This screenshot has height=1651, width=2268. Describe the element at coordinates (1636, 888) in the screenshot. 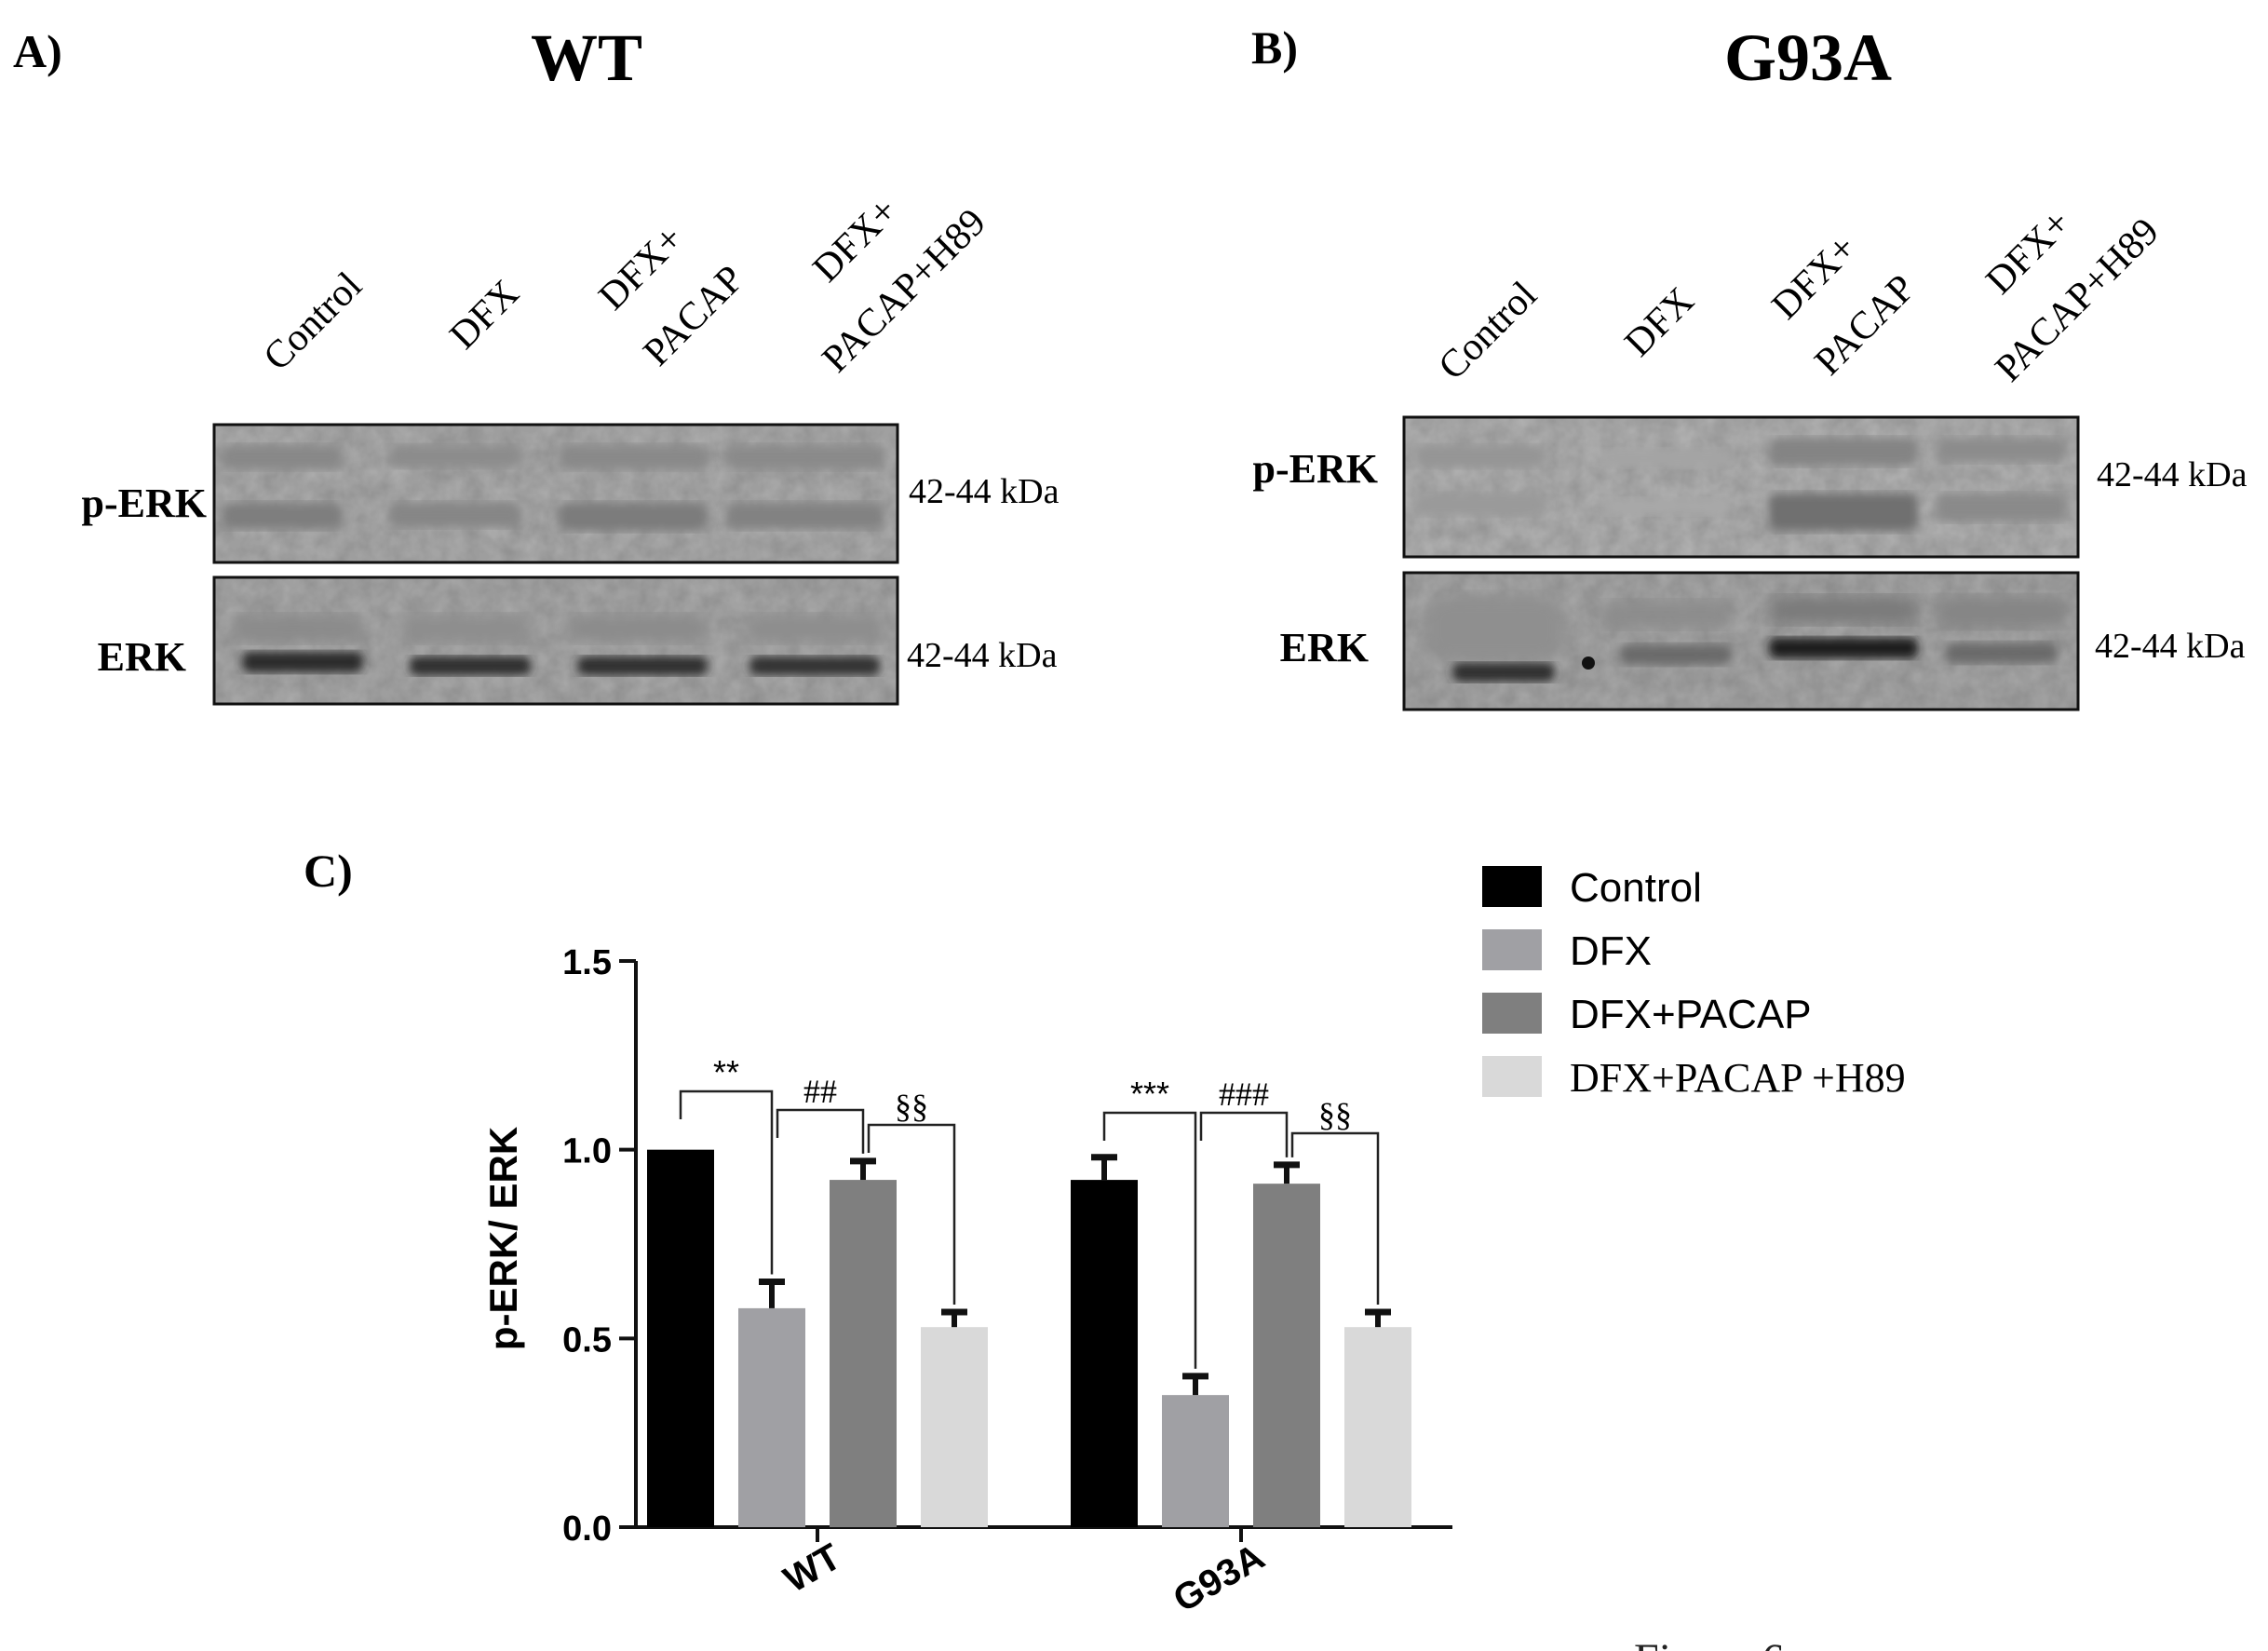

I see `legend-label: Control` at that location.